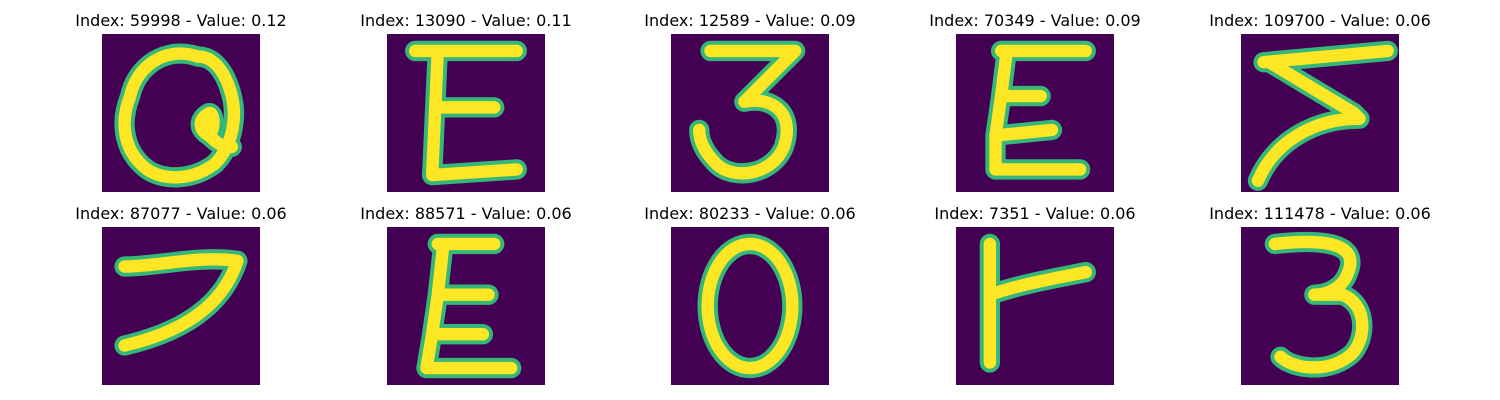 The width and height of the screenshot is (1500, 400). I want to click on panel-title: Index: 111478 - Value: 0.06, so click(1320, 213).